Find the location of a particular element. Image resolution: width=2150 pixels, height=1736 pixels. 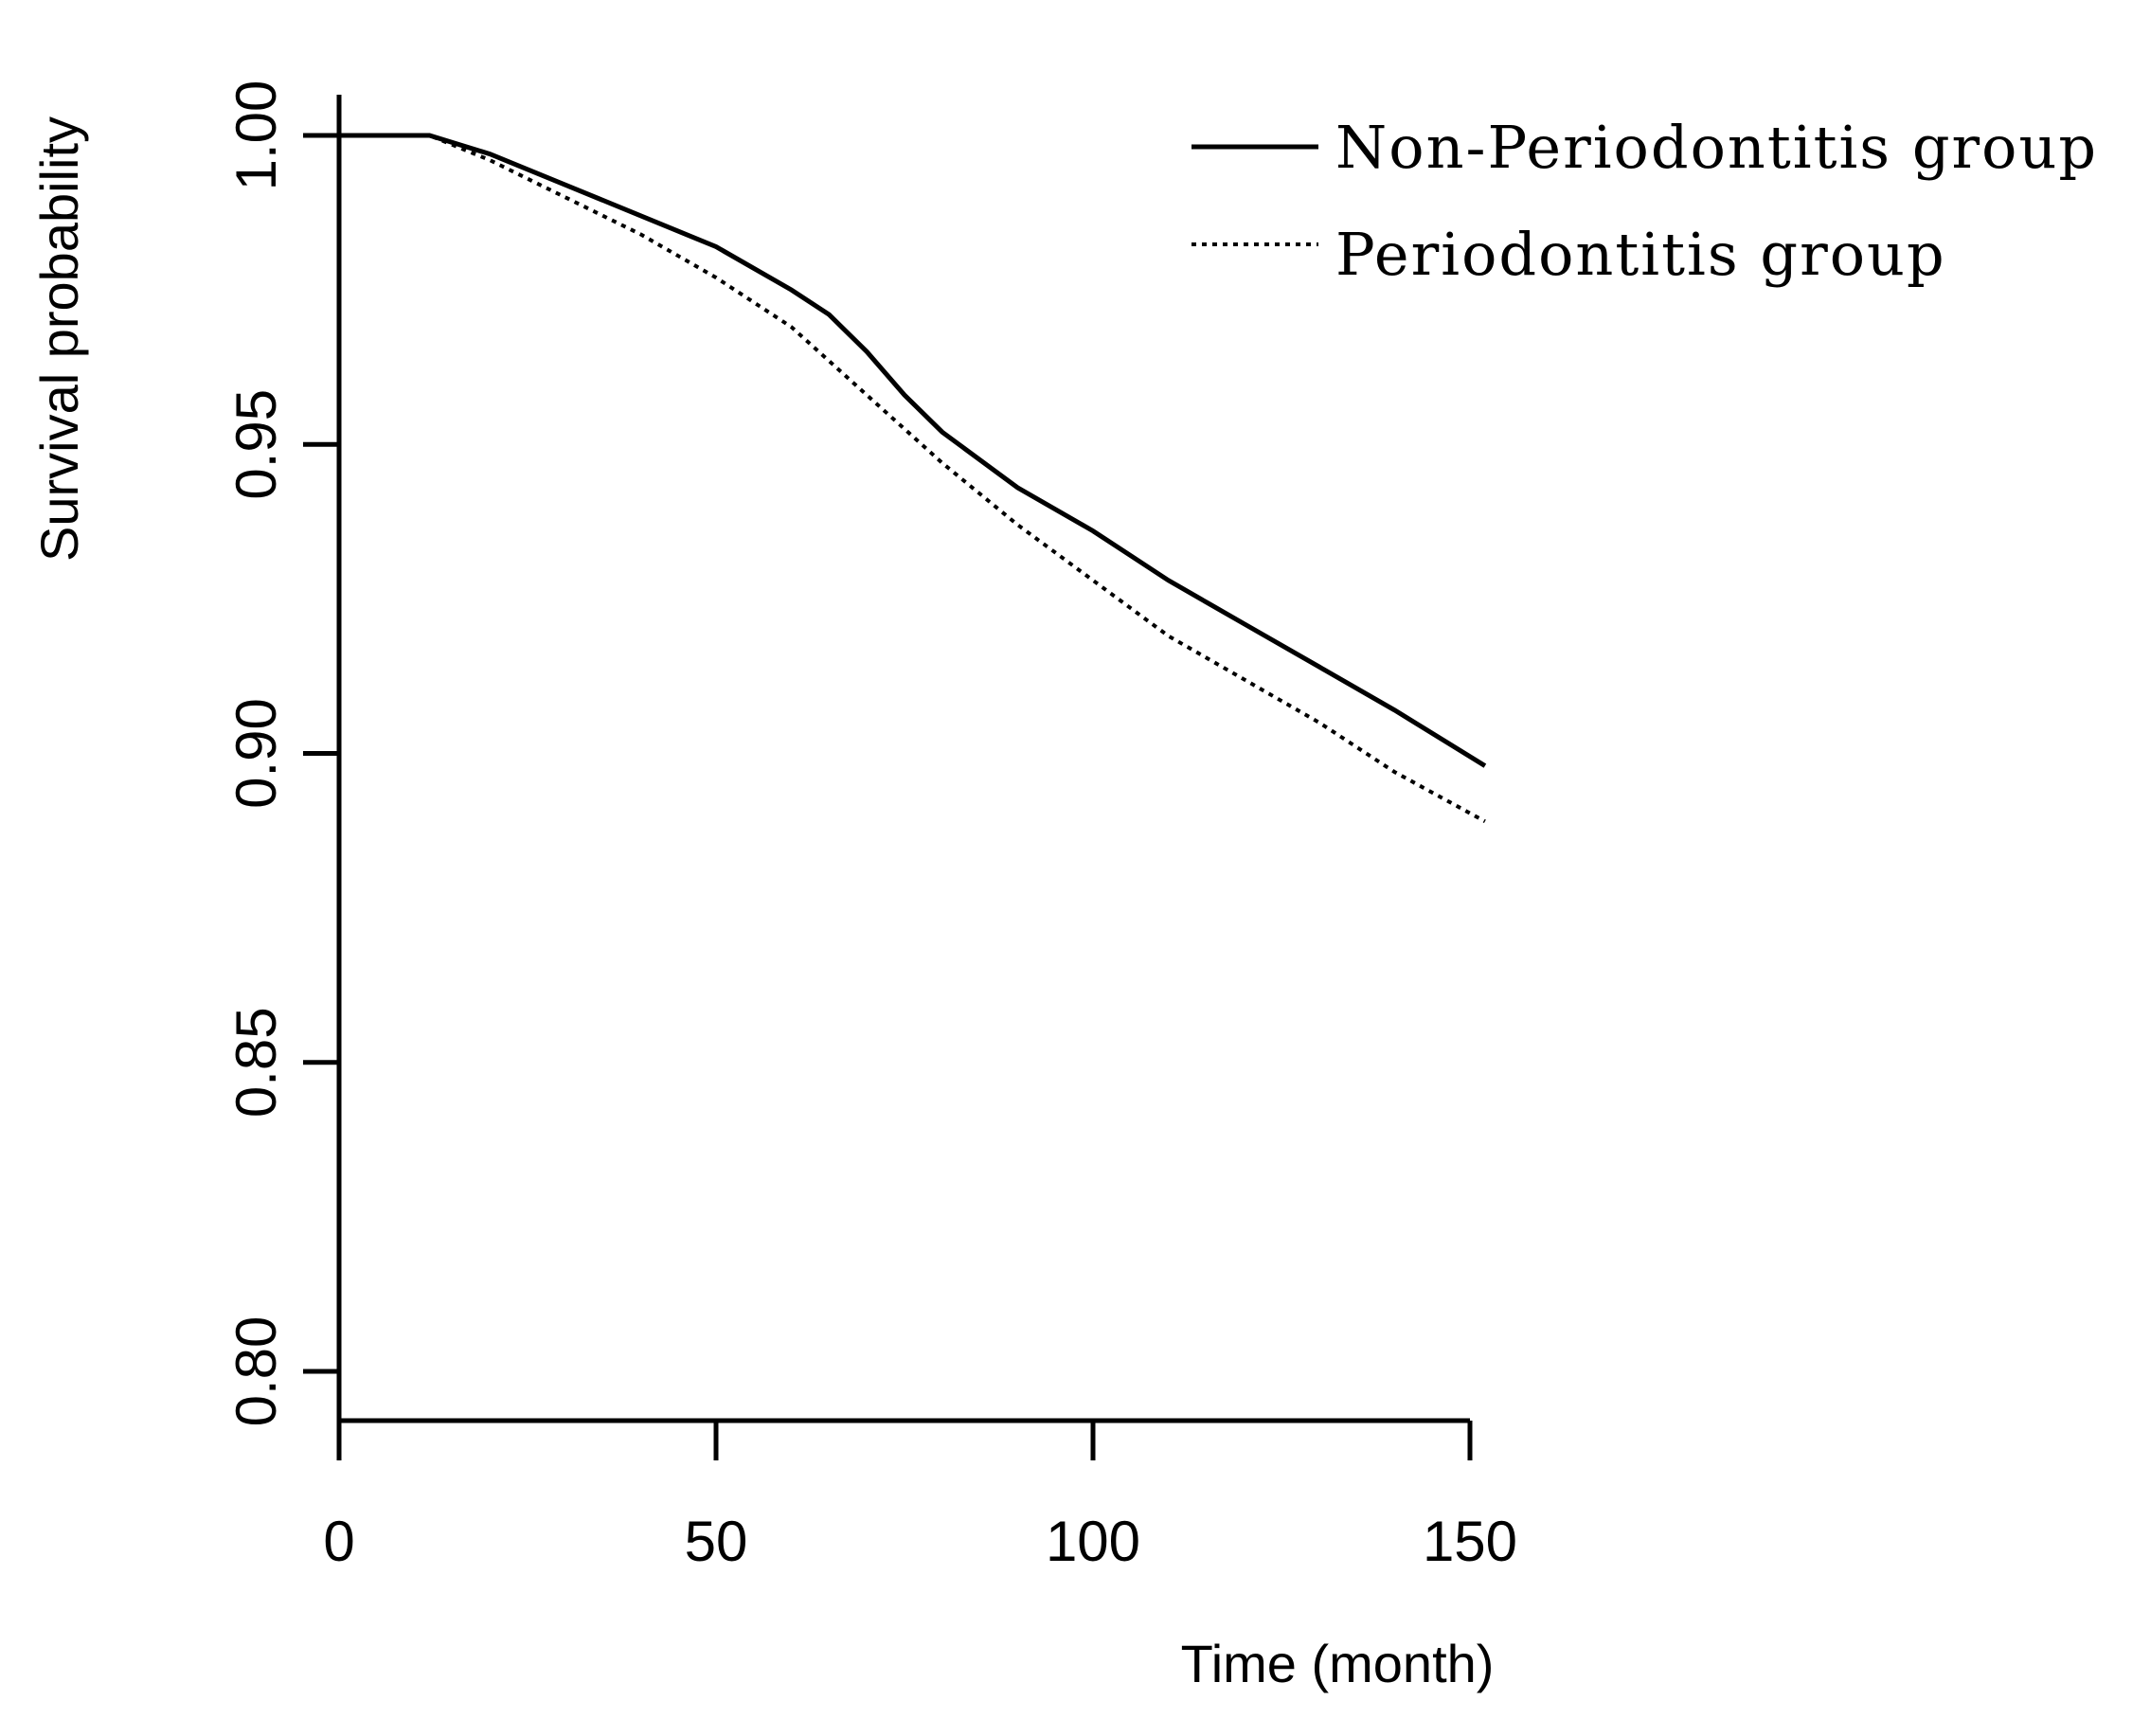

x-tick-label: 150 is located at coordinates (1470, 1541).